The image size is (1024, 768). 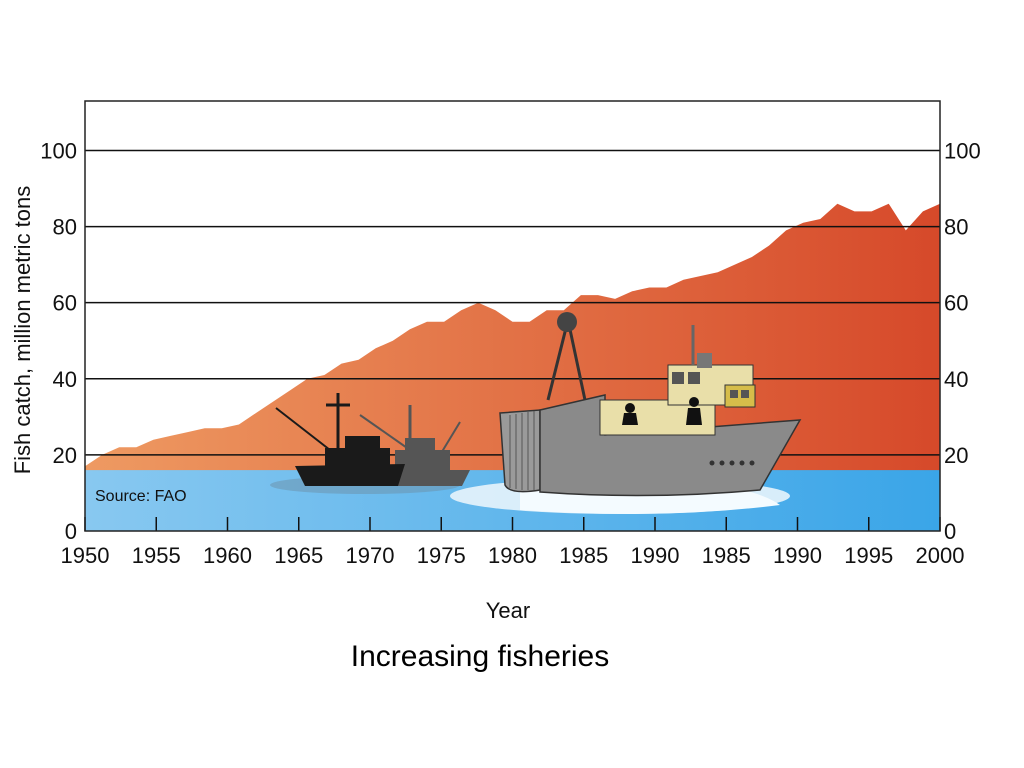 I want to click on x-tick-label: 1975, so click(x=441, y=555).